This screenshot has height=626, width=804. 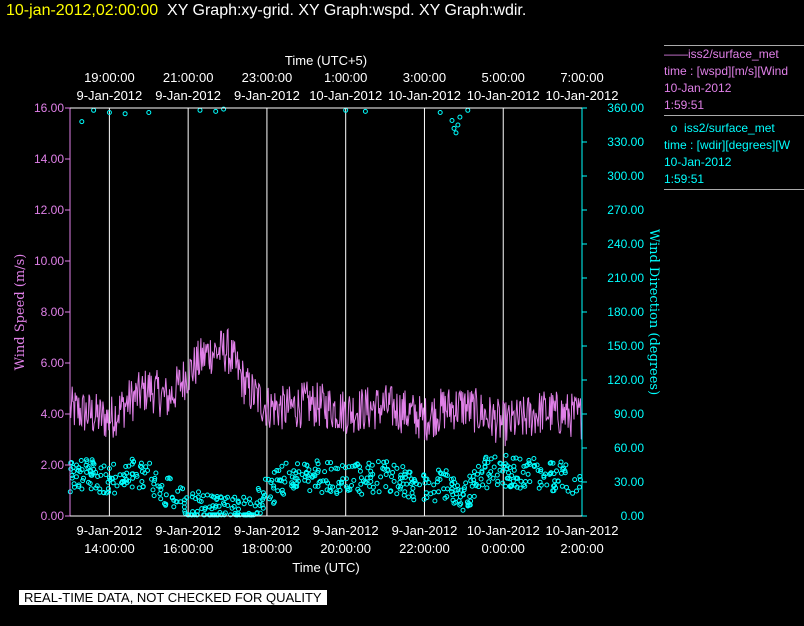 What do you see at coordinates (625, 108) in the screenshot?
I see `right-tick-label: 360.00` at bounding box center [625, 108].